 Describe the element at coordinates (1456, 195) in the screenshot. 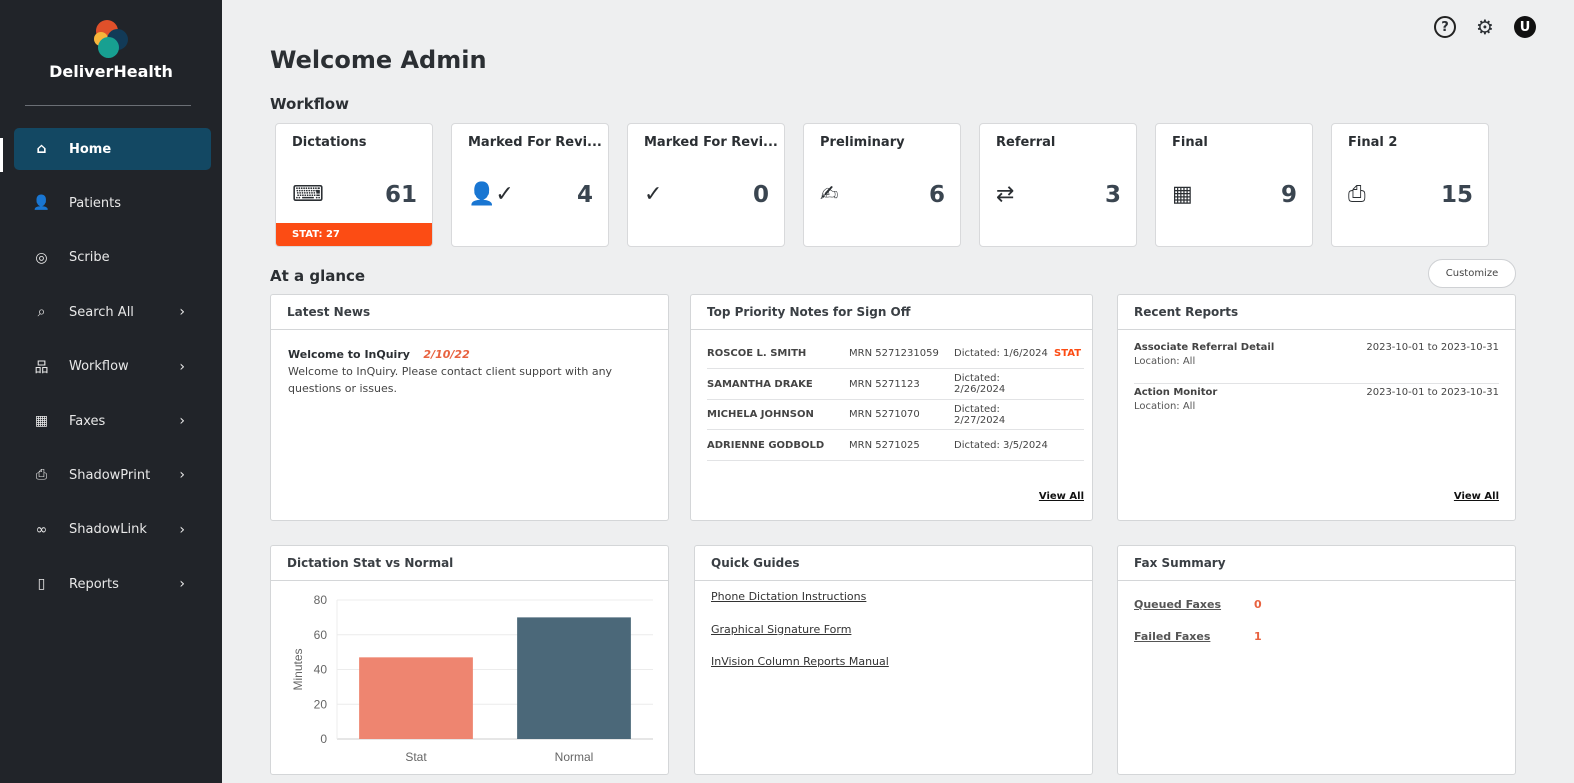

I see `card-count: 15` at that location.